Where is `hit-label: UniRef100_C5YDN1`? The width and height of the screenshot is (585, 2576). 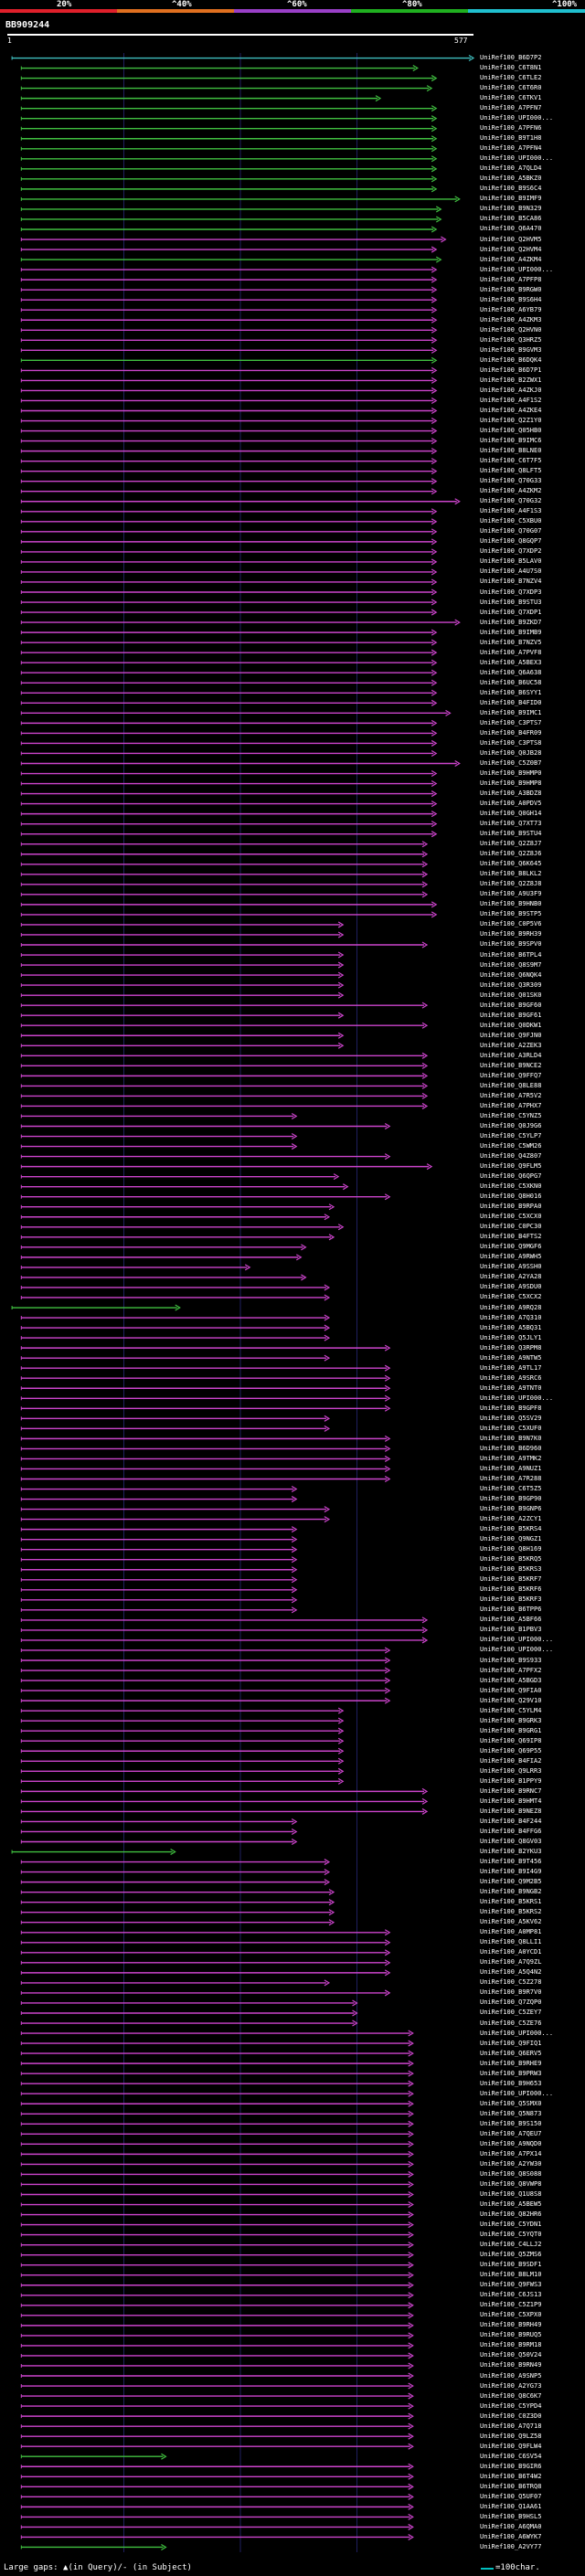
hit-label: UniRef100_C5YDN1 is located at coordinates (511, 2225).